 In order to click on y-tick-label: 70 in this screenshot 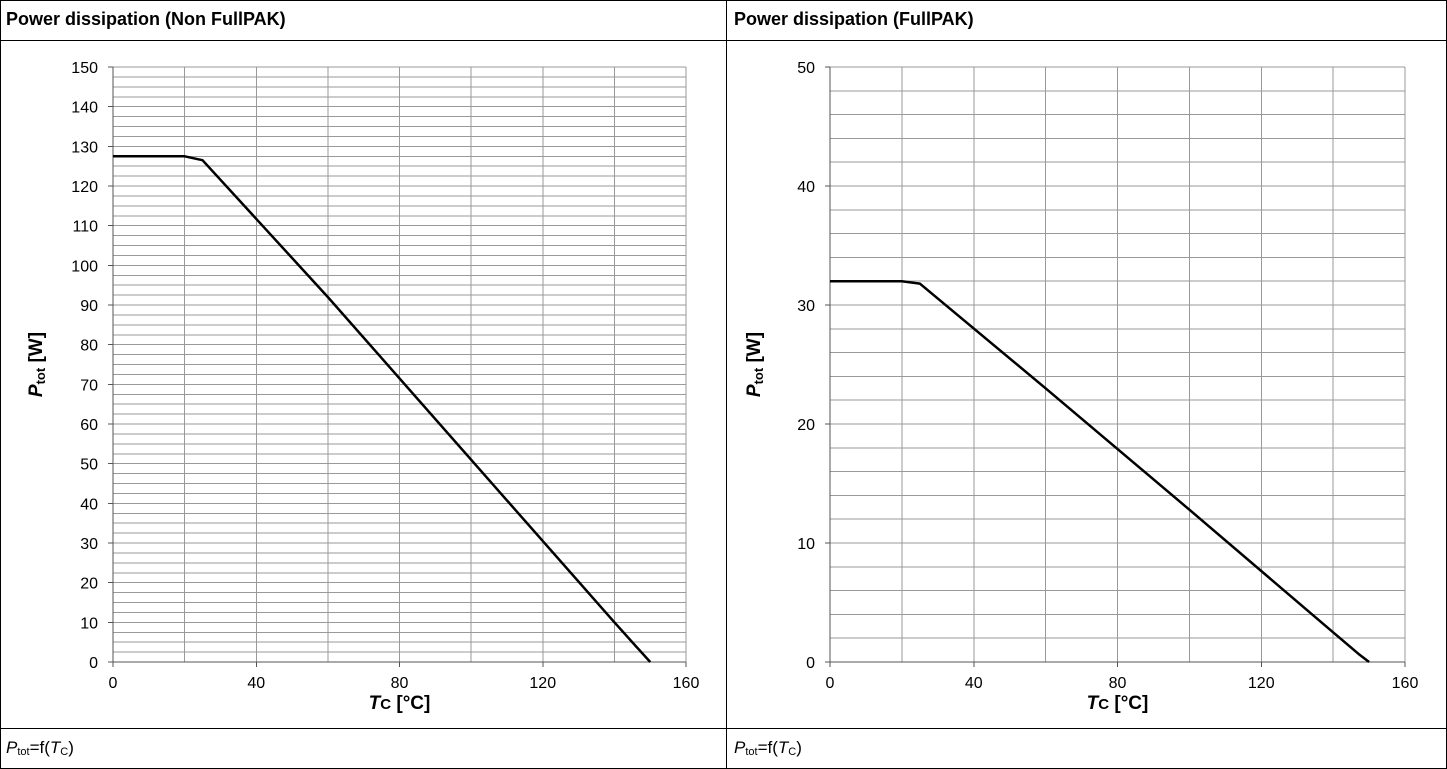, I will do `click(89, 385)`.